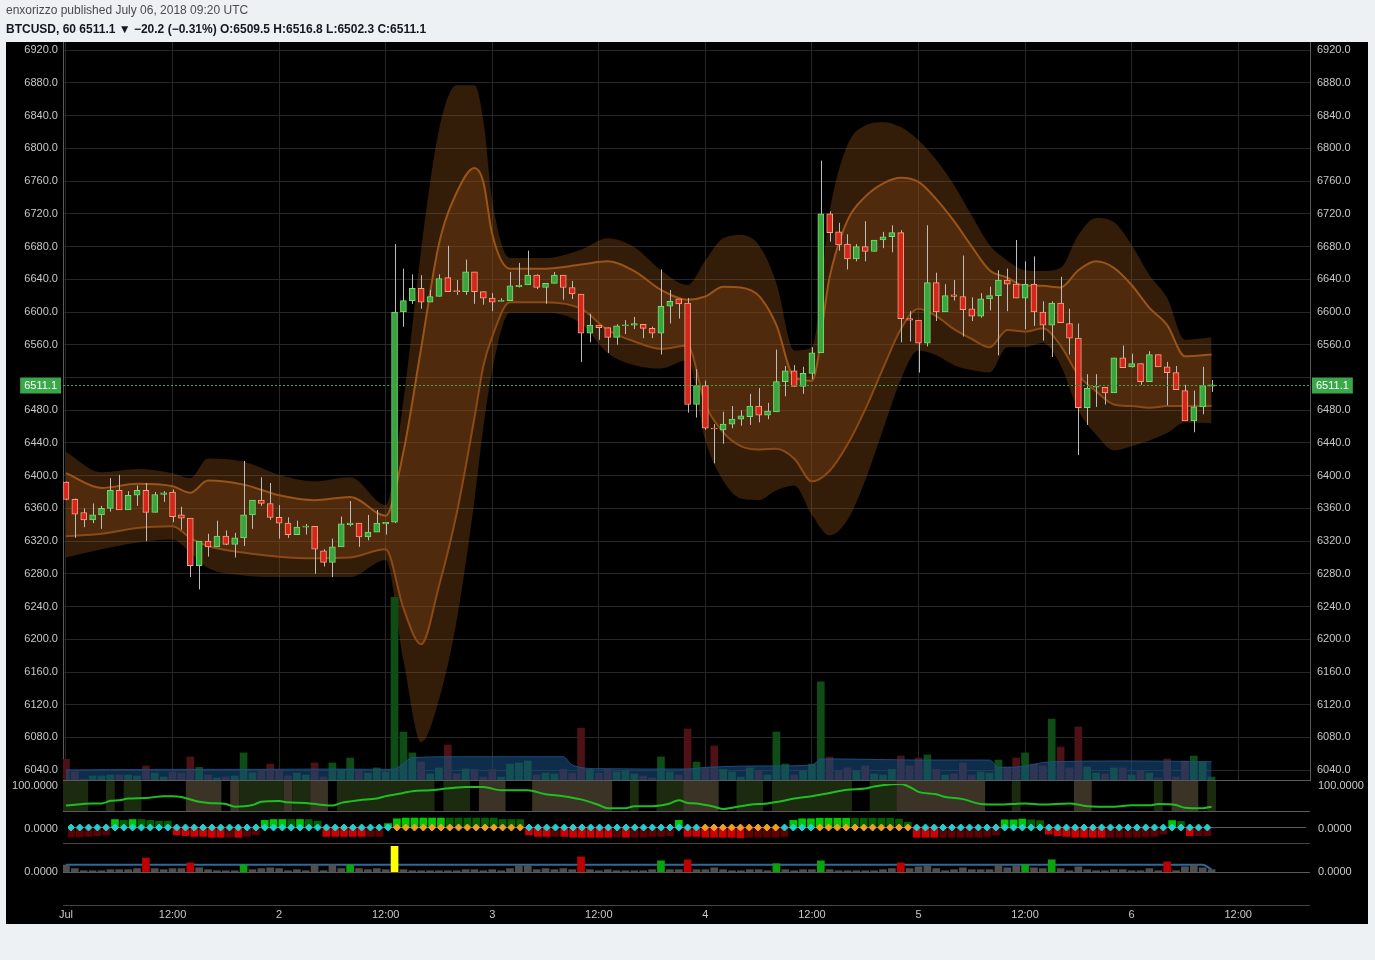 This screenshot has height=960, width=1375. What do you see at coordinates (41, 114) in the screenshot?
I see `y-tick-label: 6840.0` at bounding box center [41, 114].